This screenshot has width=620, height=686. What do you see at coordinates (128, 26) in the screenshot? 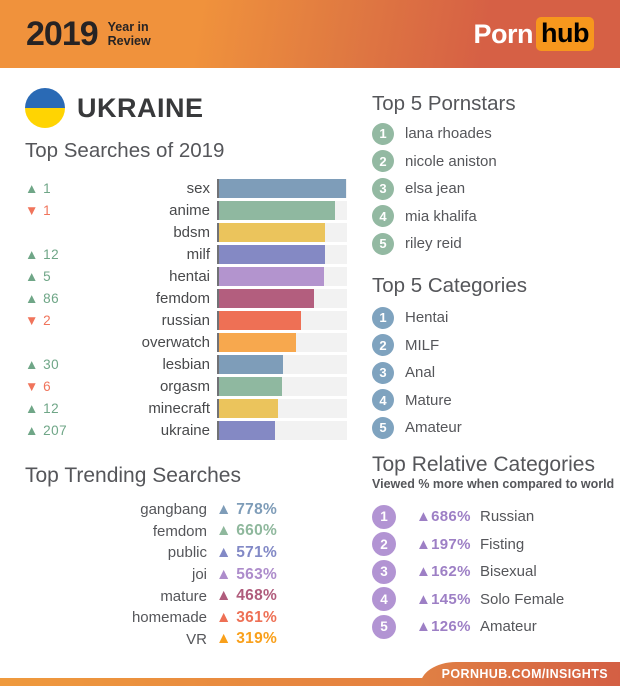
I see `tagline-line1: Year in` at bounding box center [128, 26].